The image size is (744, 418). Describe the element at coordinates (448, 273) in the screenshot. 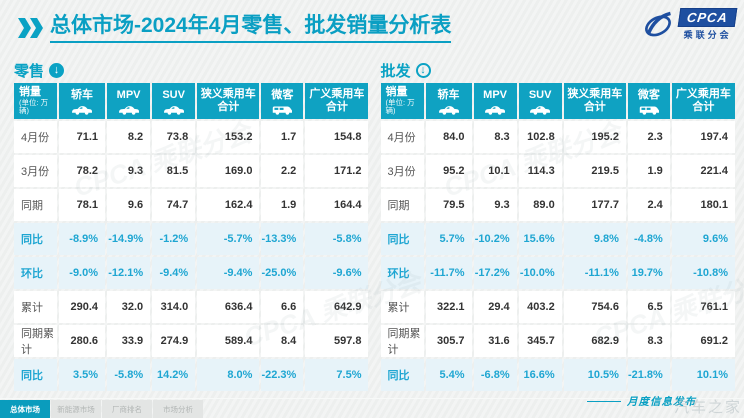

I see `table-cell: -11.7%` at that location.